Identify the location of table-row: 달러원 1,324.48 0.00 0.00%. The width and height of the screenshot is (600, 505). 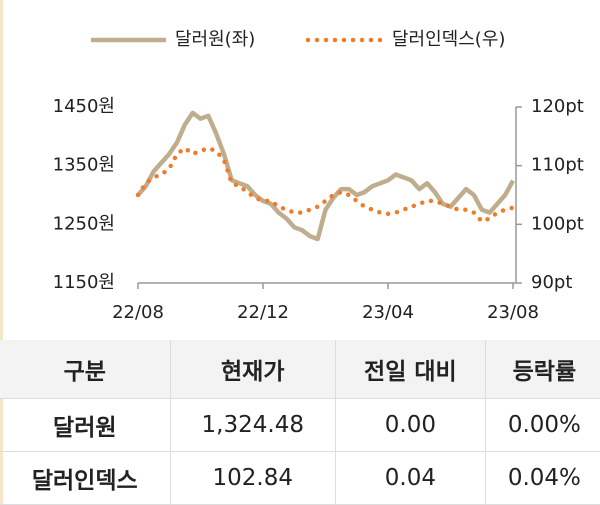
(300, 425).